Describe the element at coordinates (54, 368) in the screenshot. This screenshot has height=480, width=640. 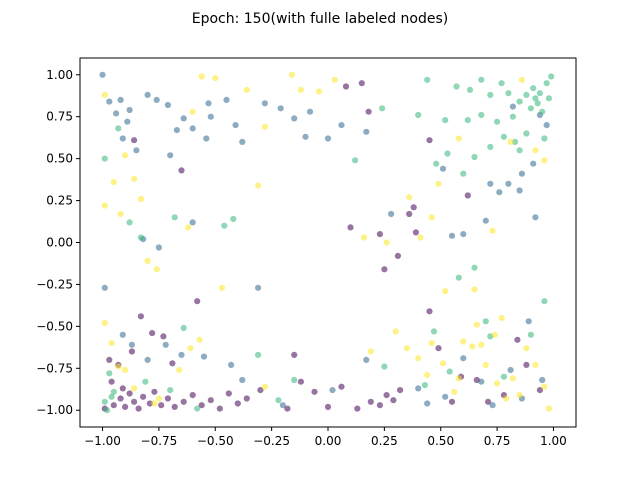
I see `y-tick-label: −0.75` at that location.